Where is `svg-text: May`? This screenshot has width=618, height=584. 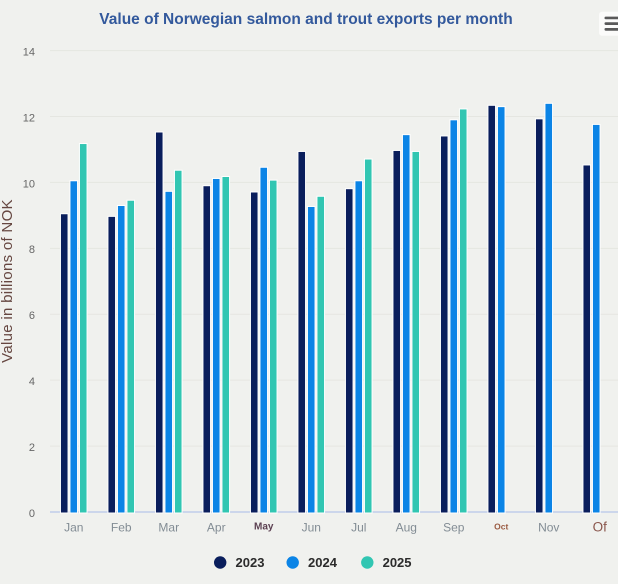
svg-text: May is located at coordinates (264, 527).